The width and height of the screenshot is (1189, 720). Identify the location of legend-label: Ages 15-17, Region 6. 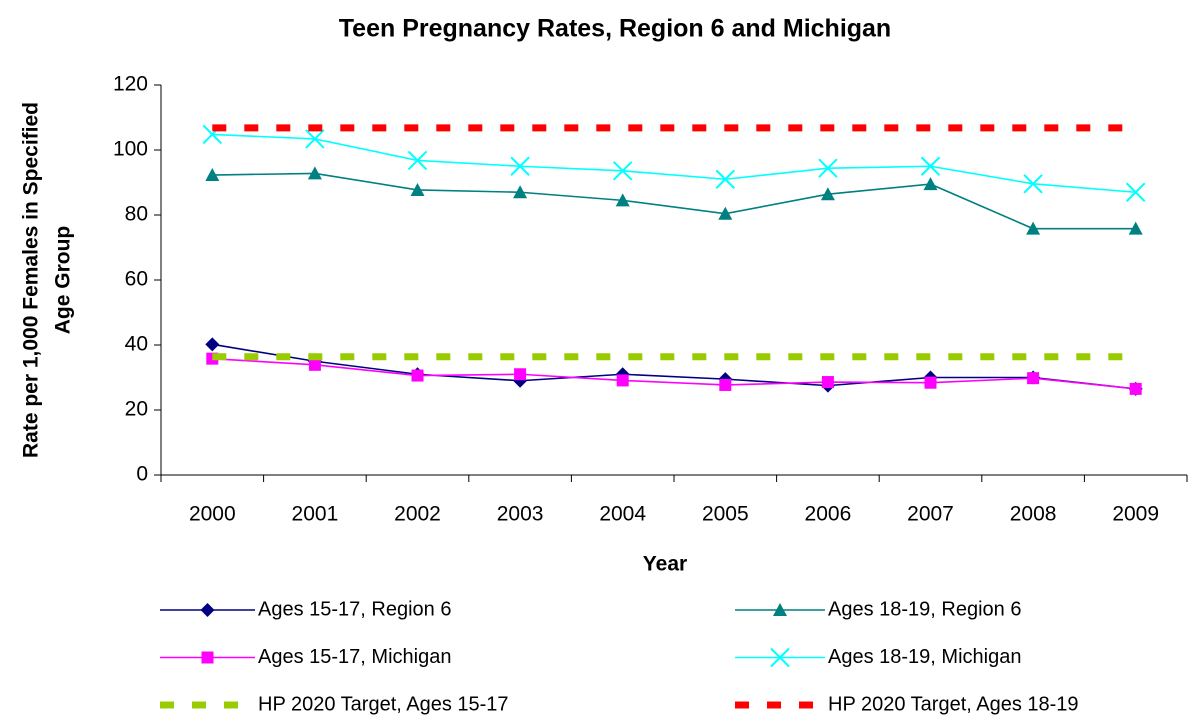
(354, 609).